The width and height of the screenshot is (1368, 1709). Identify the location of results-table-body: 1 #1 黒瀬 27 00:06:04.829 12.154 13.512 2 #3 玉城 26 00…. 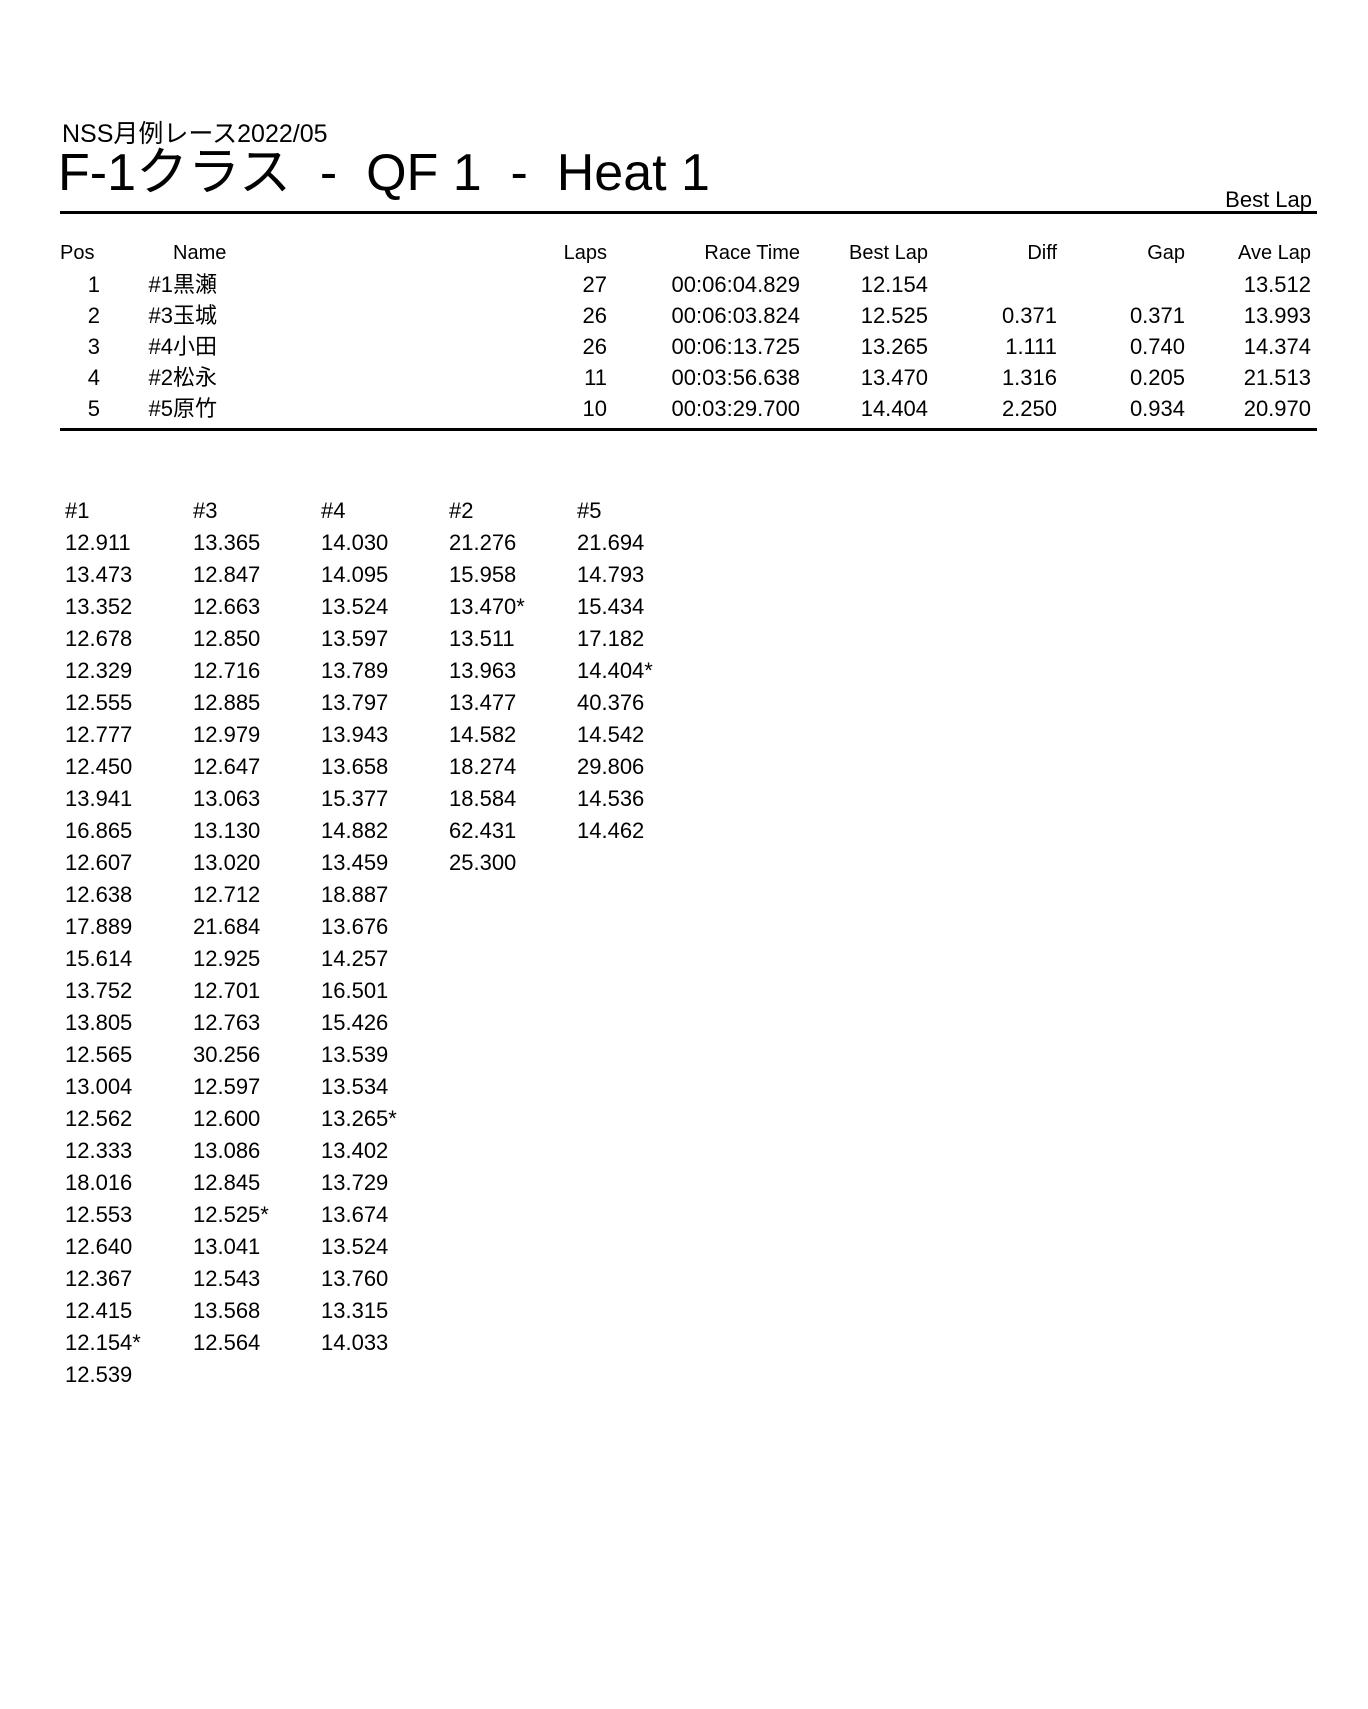
(688, 346).